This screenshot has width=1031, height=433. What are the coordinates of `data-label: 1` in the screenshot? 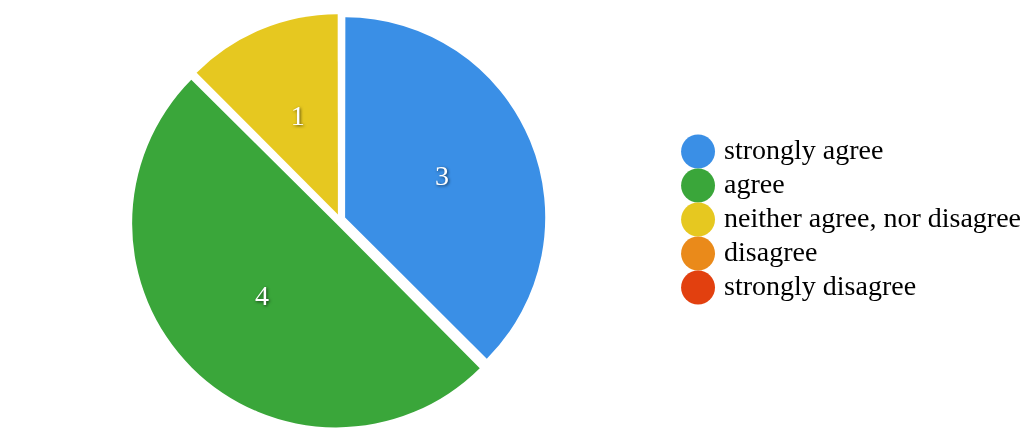 It's located at (297, 115).